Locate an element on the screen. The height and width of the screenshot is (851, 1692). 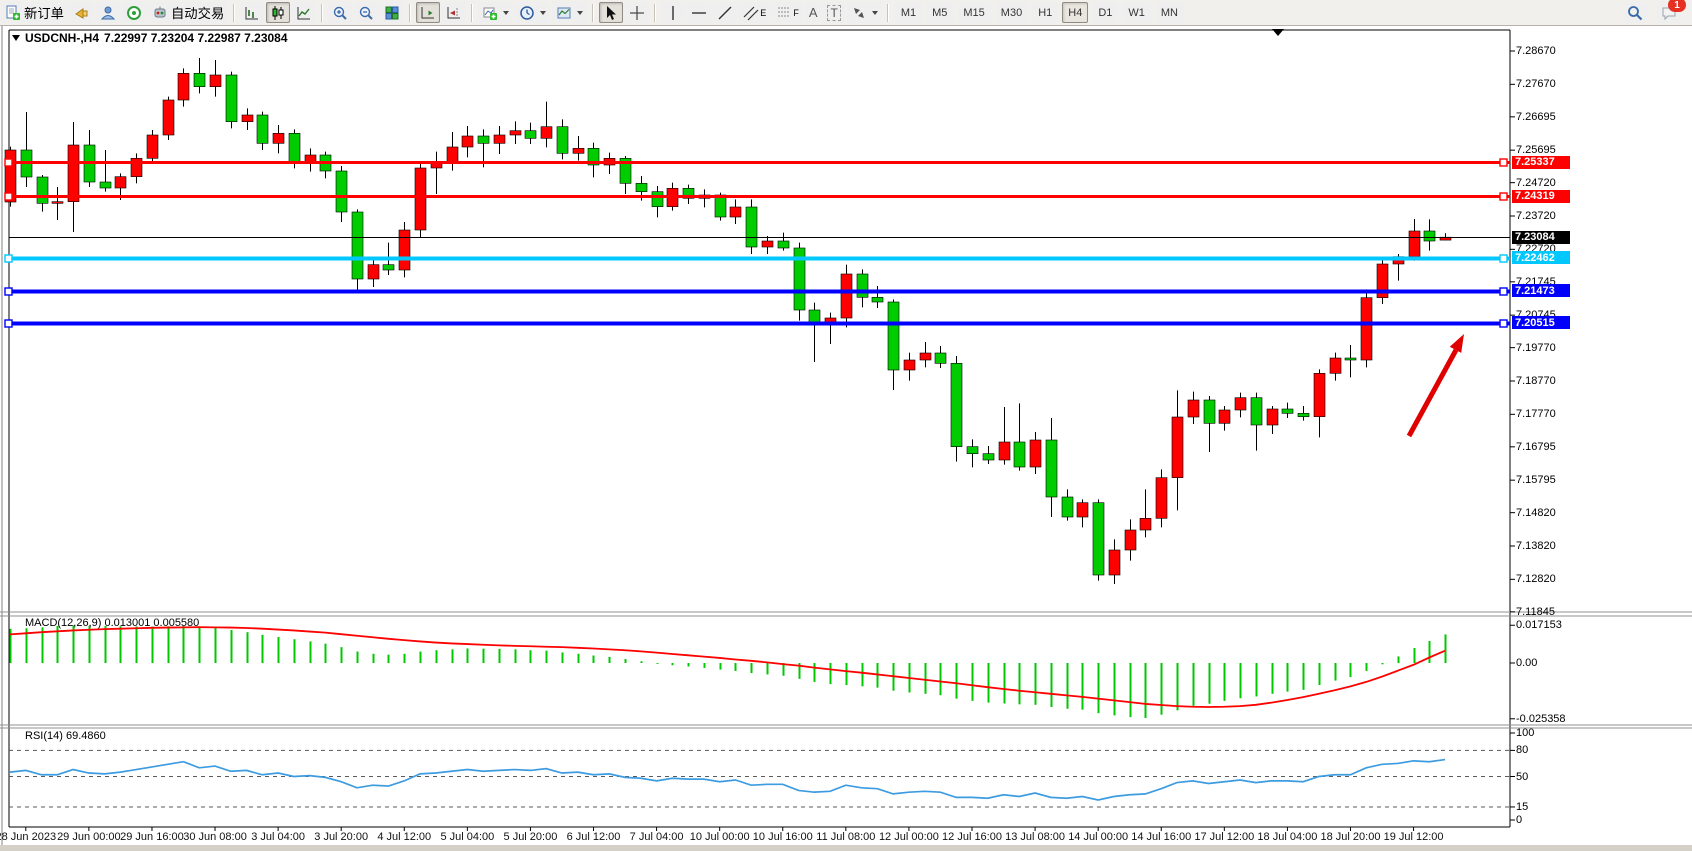
channel-sub-label: E is located at coordinates (763, 12).